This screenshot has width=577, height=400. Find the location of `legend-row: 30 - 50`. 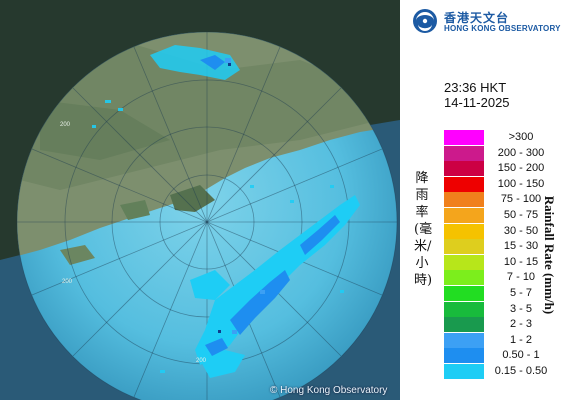

legend-row: 30 - 50 is located at coordinates (509, 231).